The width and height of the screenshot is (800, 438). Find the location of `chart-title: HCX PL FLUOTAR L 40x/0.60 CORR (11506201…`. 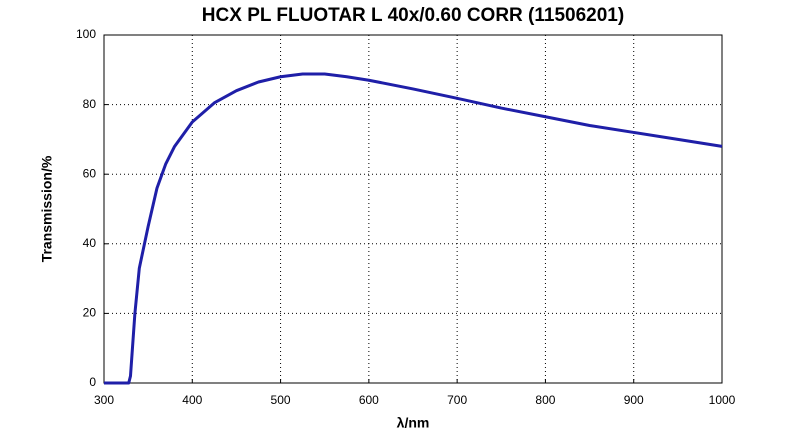

chart-title: HCX PL FLUOTAR L 40x/0.60 CORR (11506201… is located at coordinates (413, 15).